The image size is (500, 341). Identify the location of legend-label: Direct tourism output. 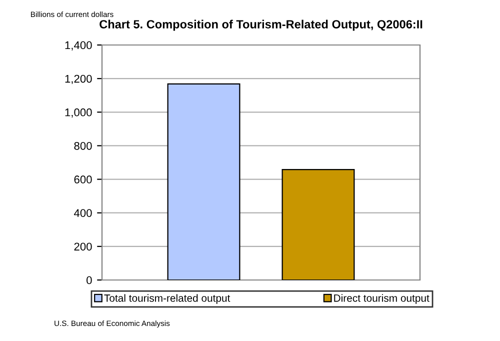
(382, 299).